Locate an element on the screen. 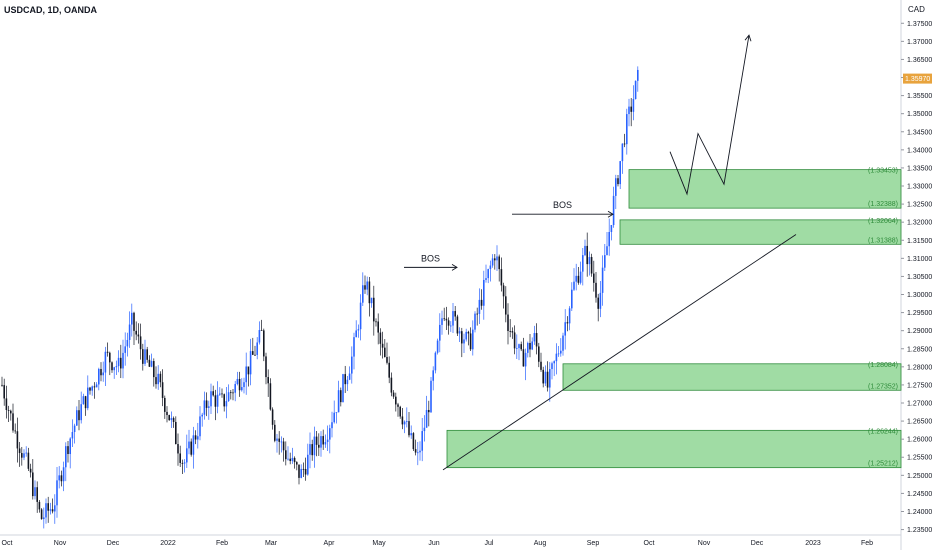 The height and width of the screenshot is (550, 932). x-tick-label: Mar is located at coordinates (271, 543).